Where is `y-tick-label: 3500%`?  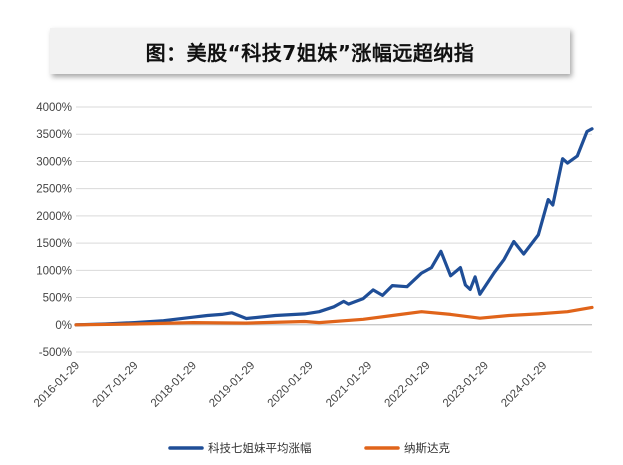
y-tick-label: 3500% is located at coordinates (54, 135).